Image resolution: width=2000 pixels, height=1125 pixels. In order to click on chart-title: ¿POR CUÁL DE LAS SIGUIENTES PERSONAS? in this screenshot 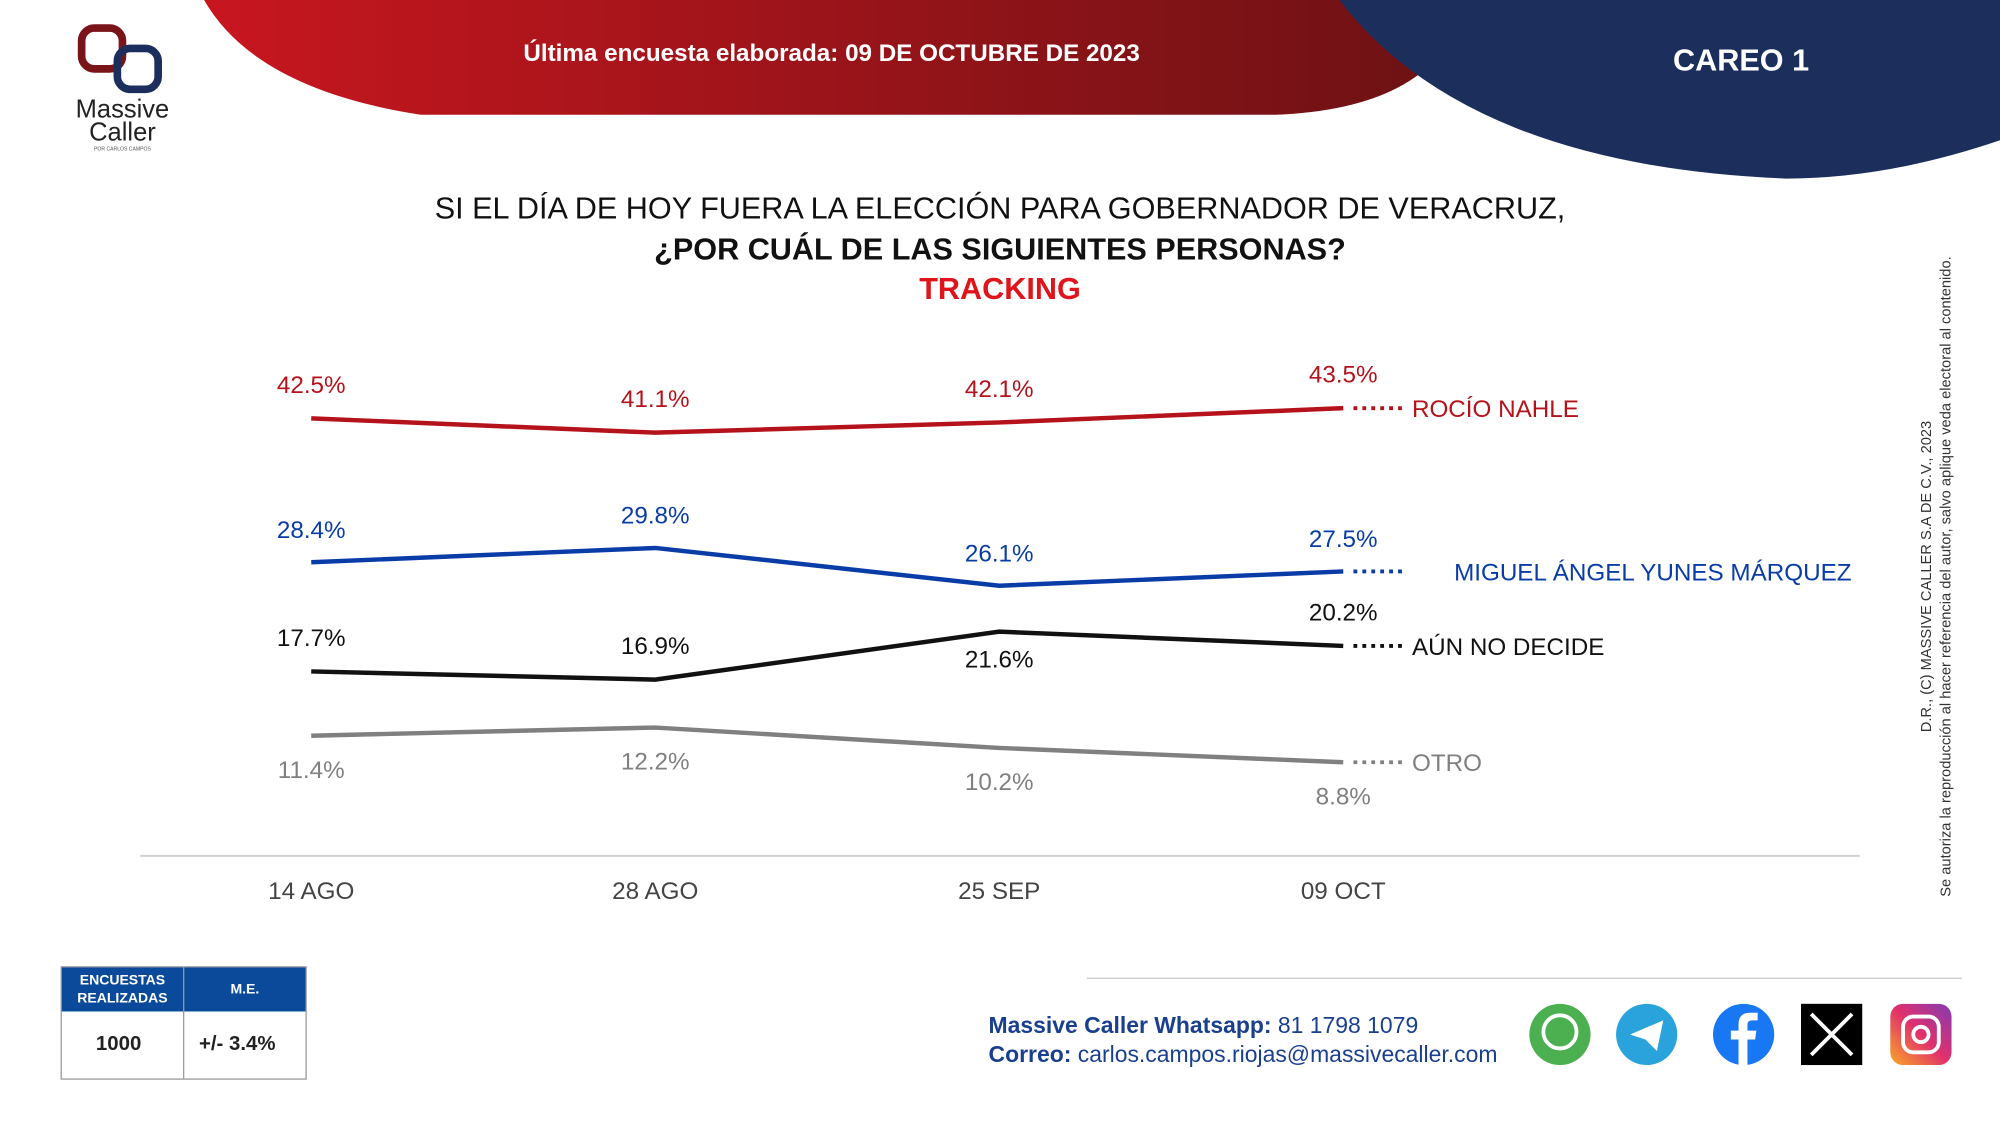, I will do `click(1000, 248)`.